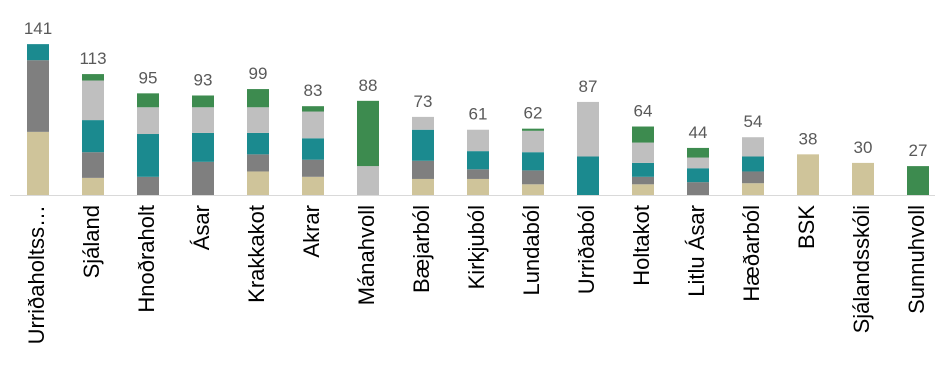 The height and width of the screenshot is (389, 935). Describe the element at coordinates (808, 138) in the screenshot. I see `total-label: 38` at that location.